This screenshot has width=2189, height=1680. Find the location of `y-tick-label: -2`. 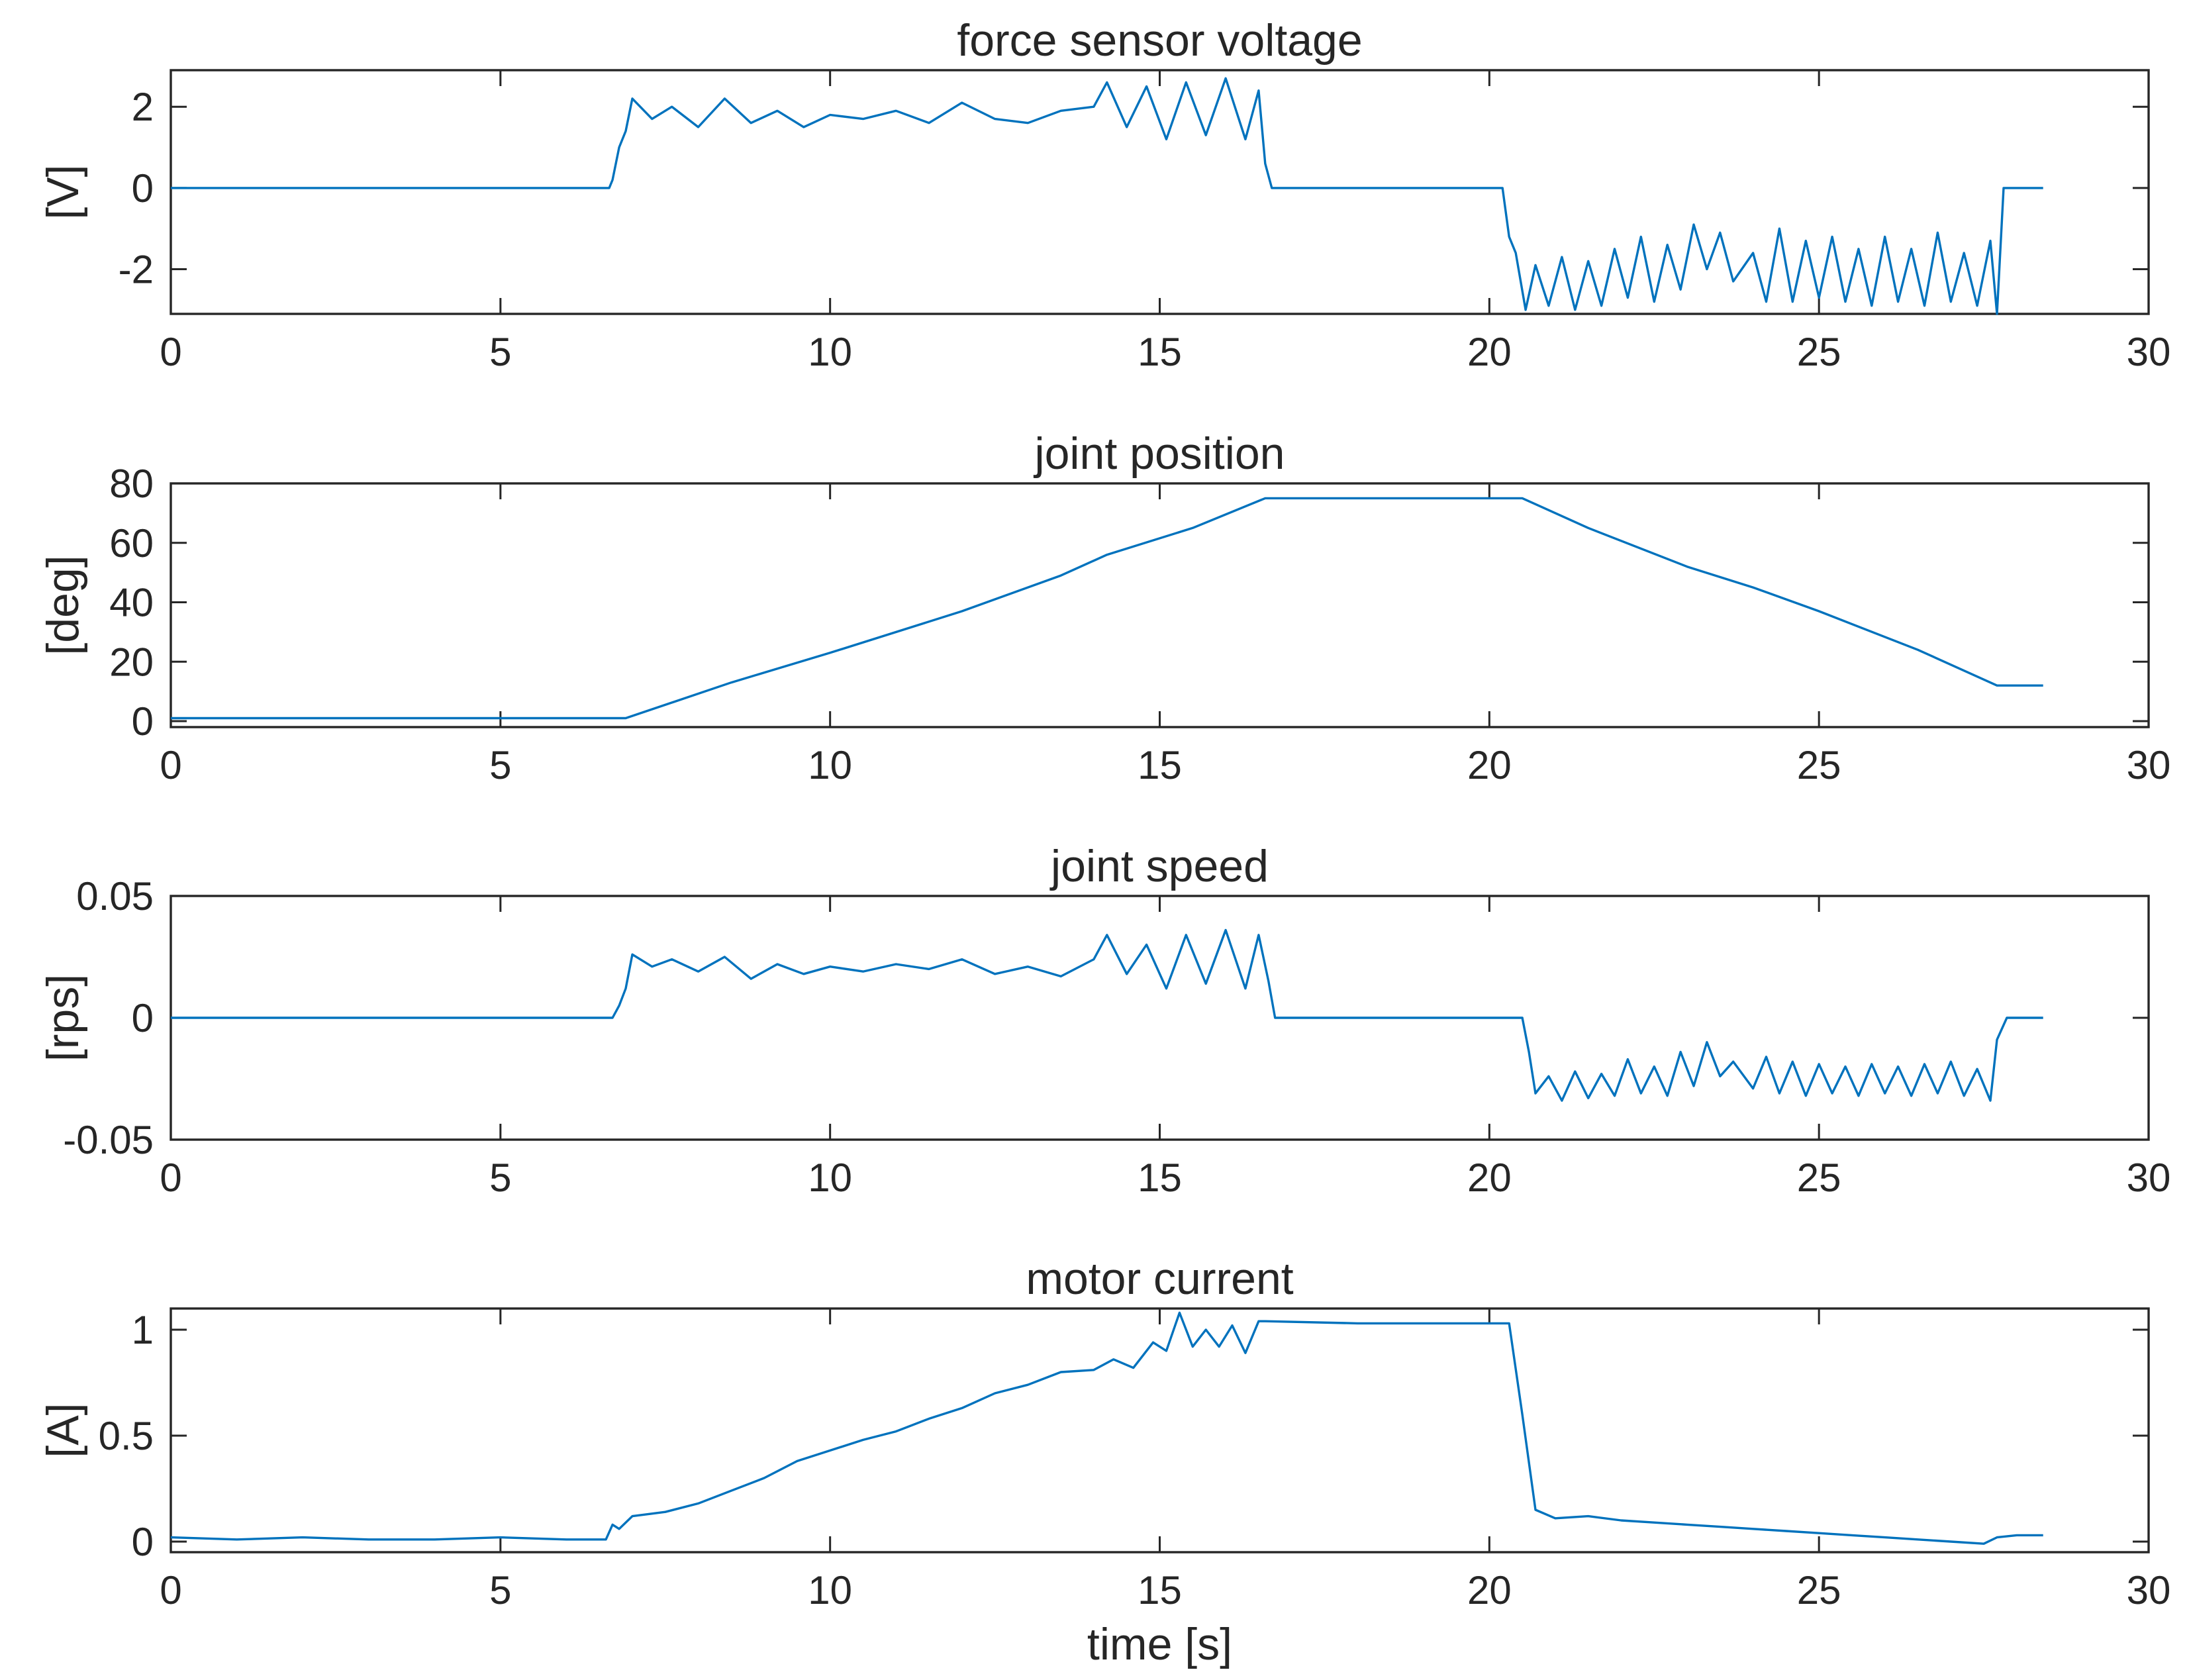

y-tick-label: -2 is located at coordinates (136, 270).